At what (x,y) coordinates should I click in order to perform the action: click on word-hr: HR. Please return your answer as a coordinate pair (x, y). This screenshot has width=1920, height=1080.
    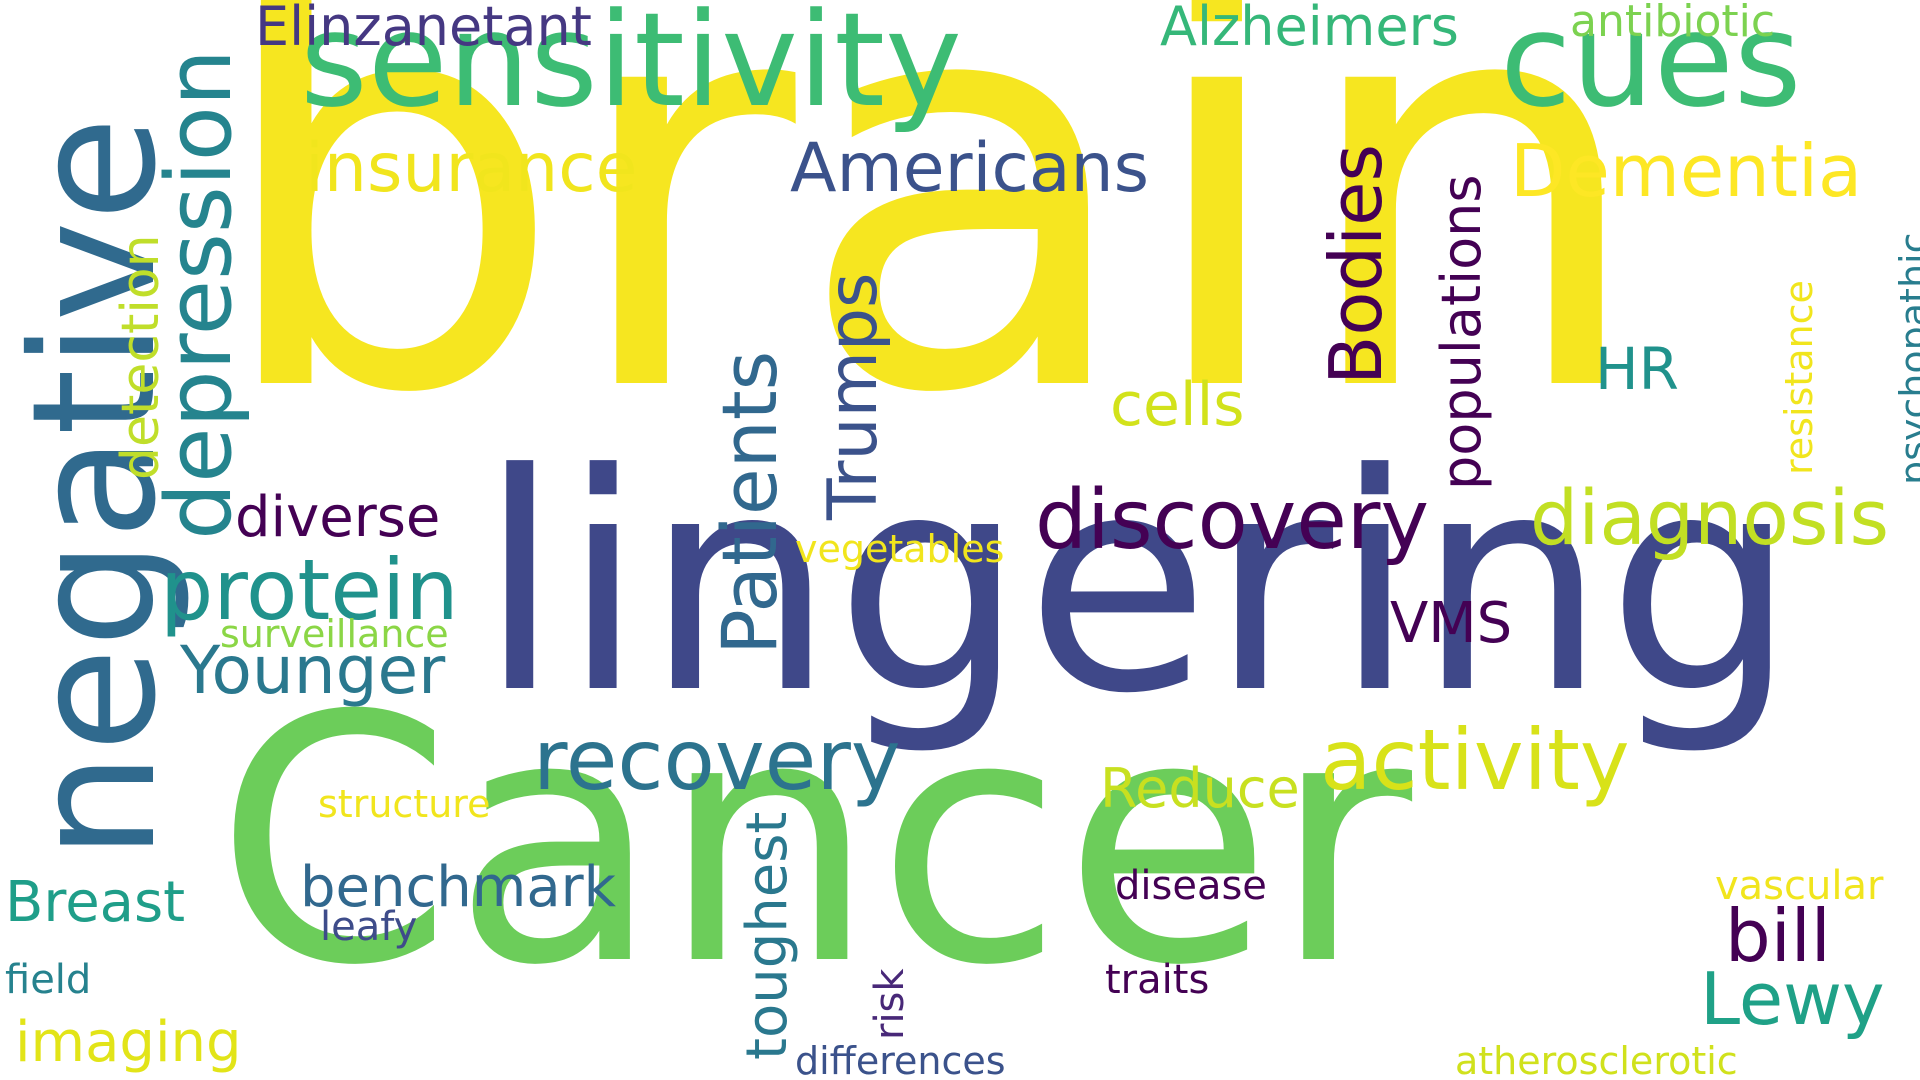
    Looking at the image, I should click on (1637, 369).